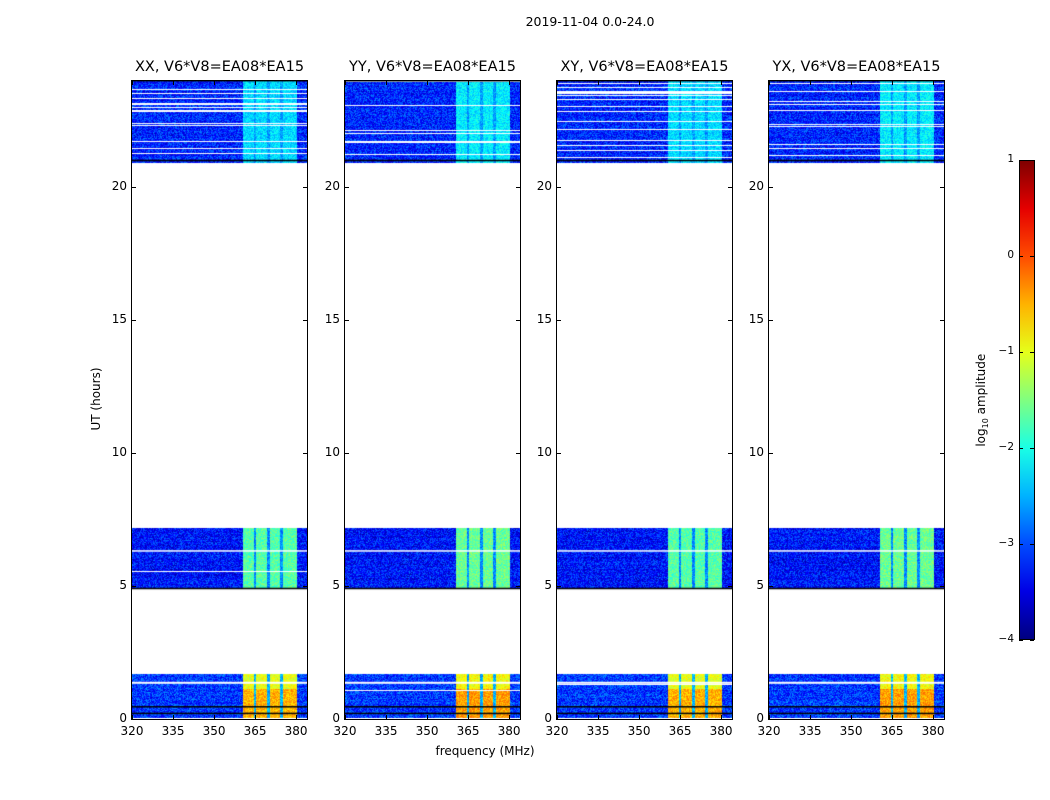  What do you see at coordinates (1010, 255) in the screenshot?
I see `colorbar-tick-label: 0` at bounding box center [1010, 255].